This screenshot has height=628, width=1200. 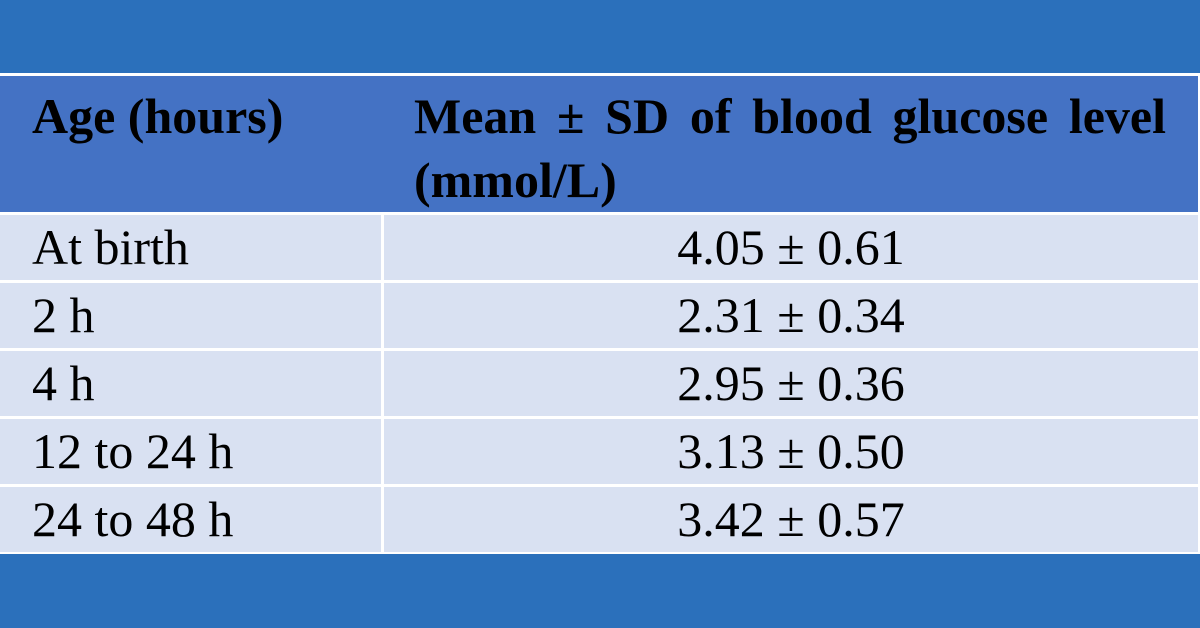 I want to click on age-cell: 4 h, so click(x=190, y=382).